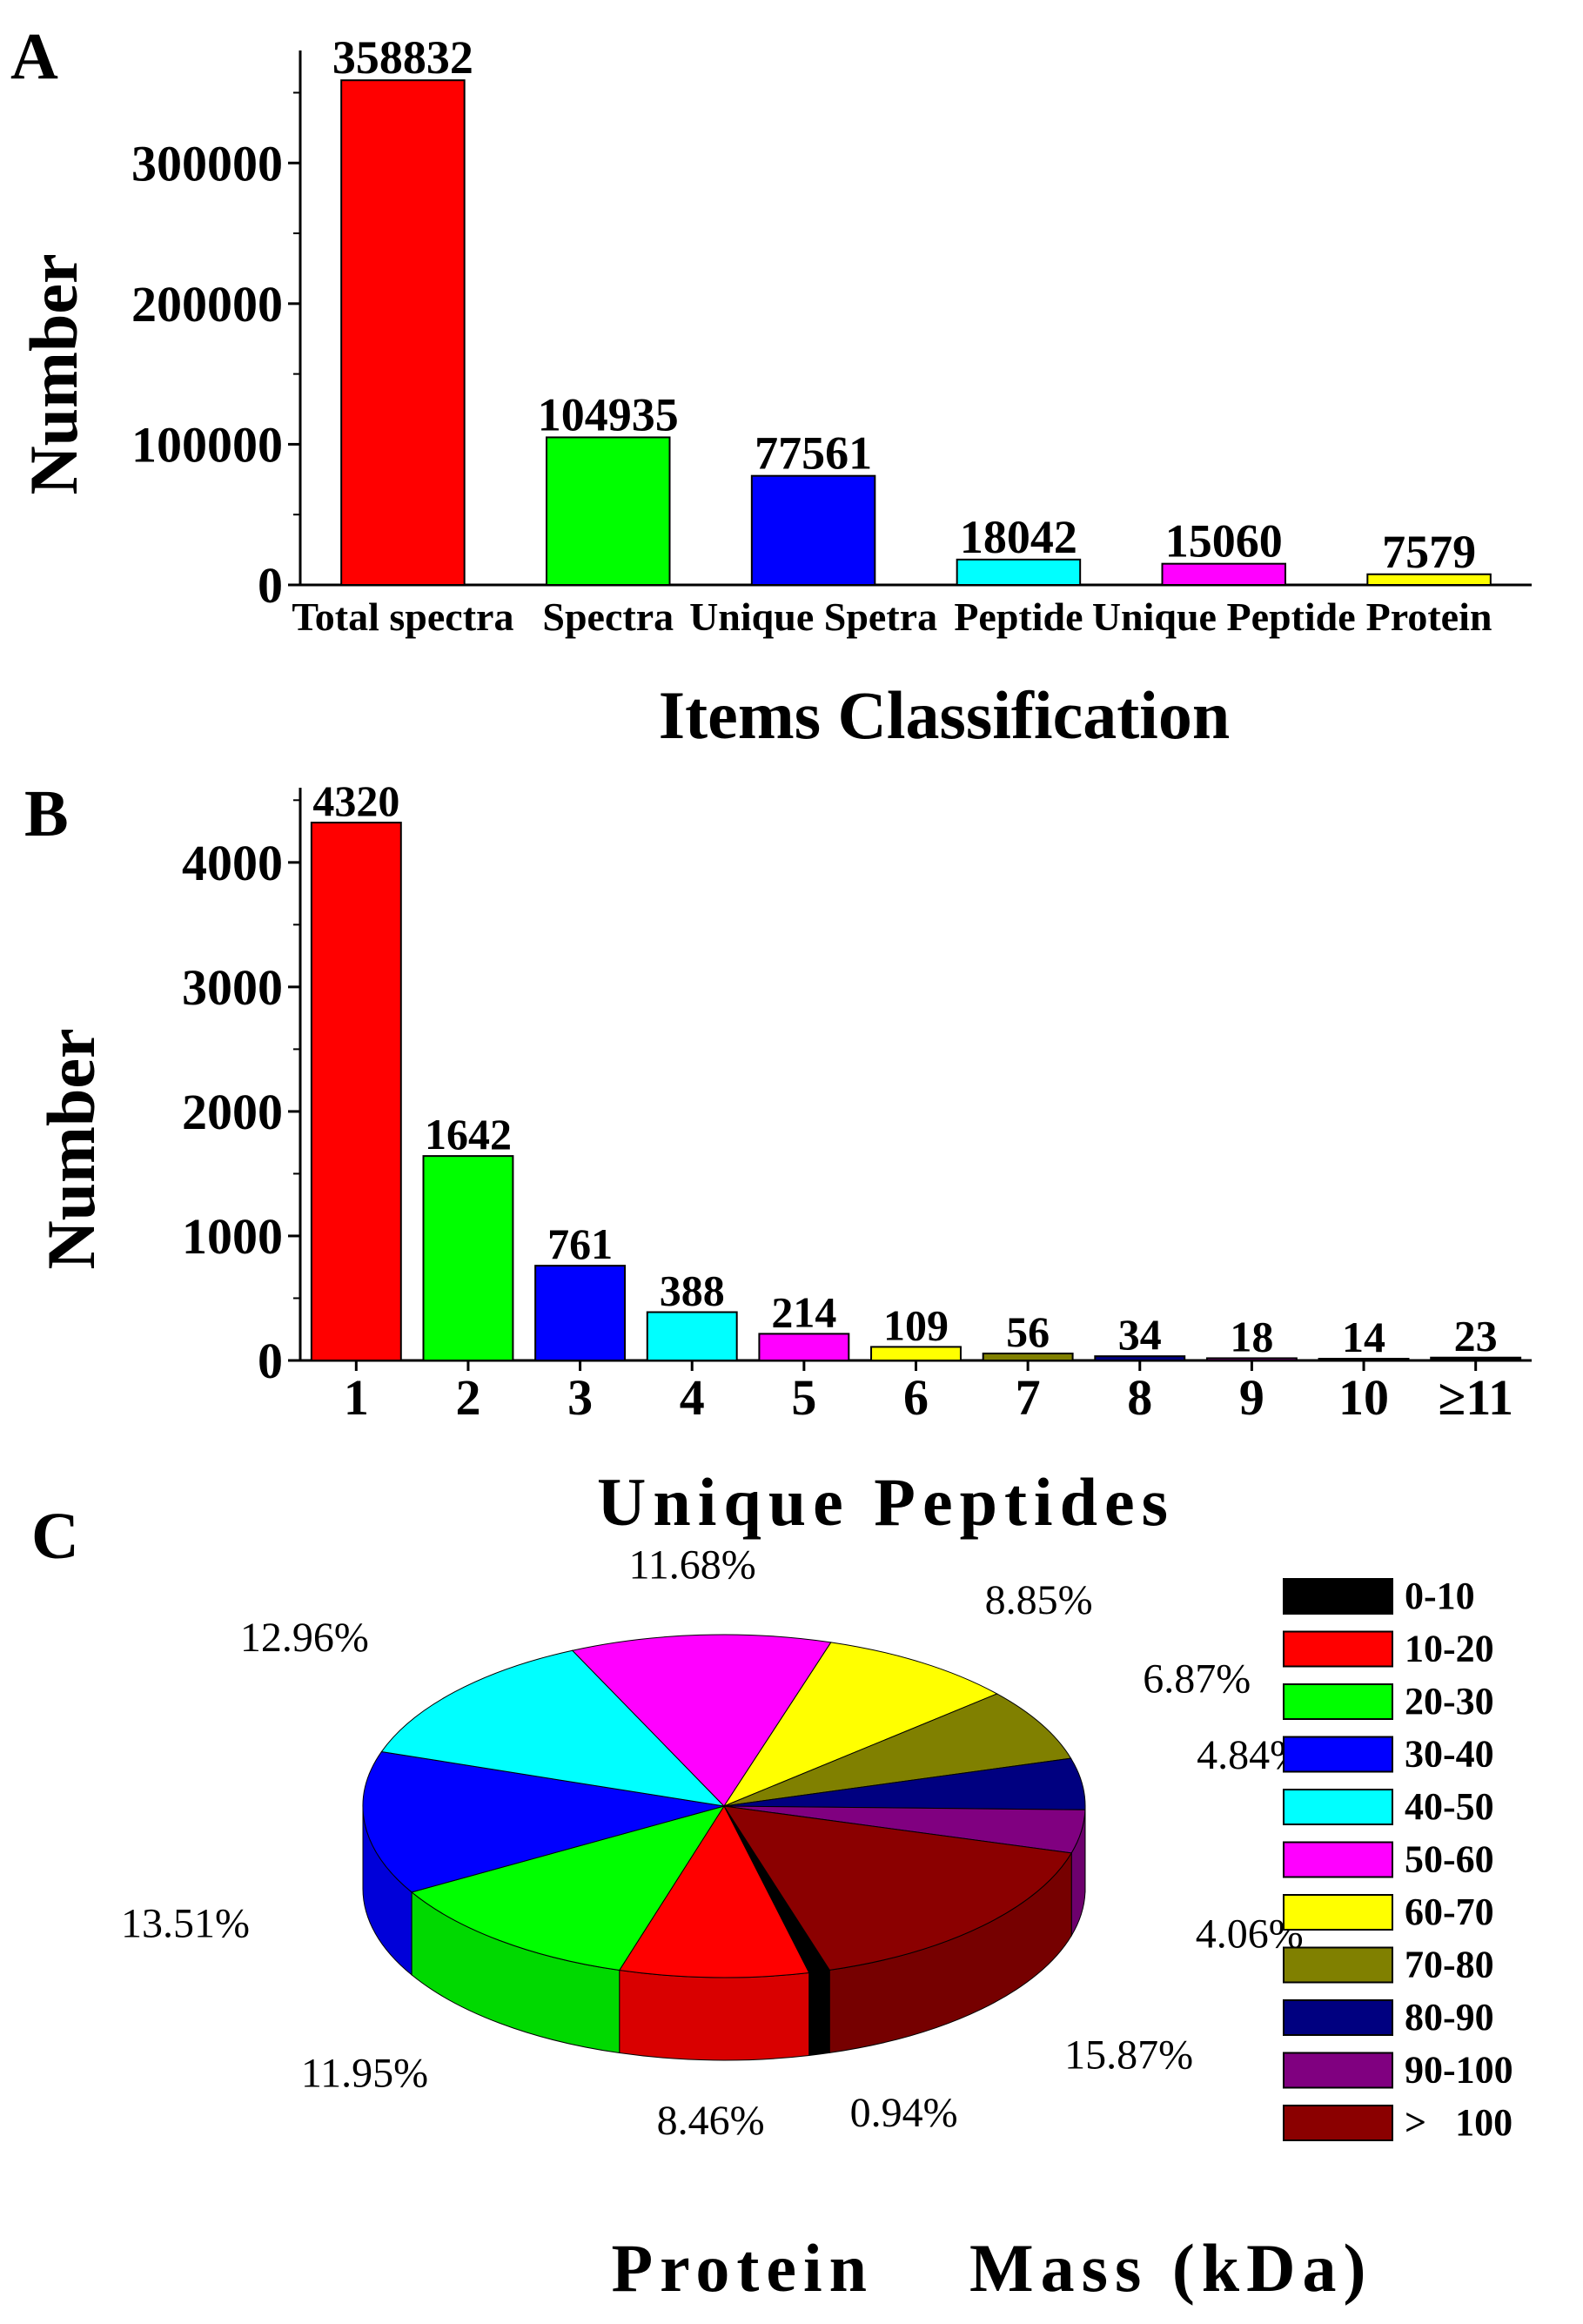  What do you see at coordinates (1476, 1336) in the screenshot?
I see `bar-value-label: 23` at bounding box center [1476, 1336].